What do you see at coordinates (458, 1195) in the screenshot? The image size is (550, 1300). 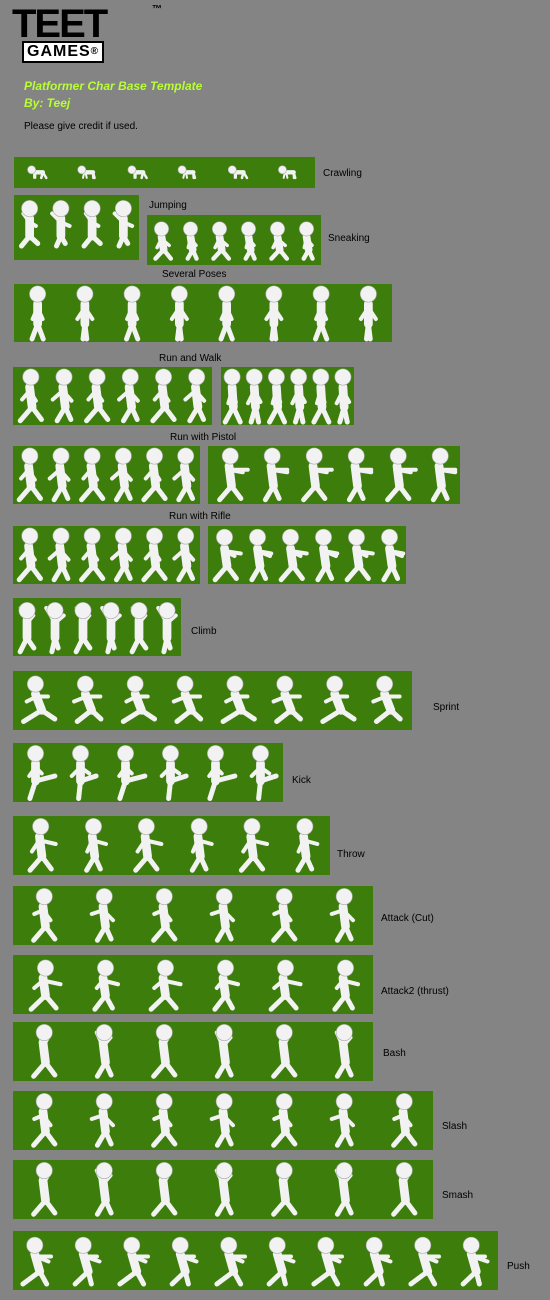 I see `label-smash: Smash` at bounding box center [458, 1195].